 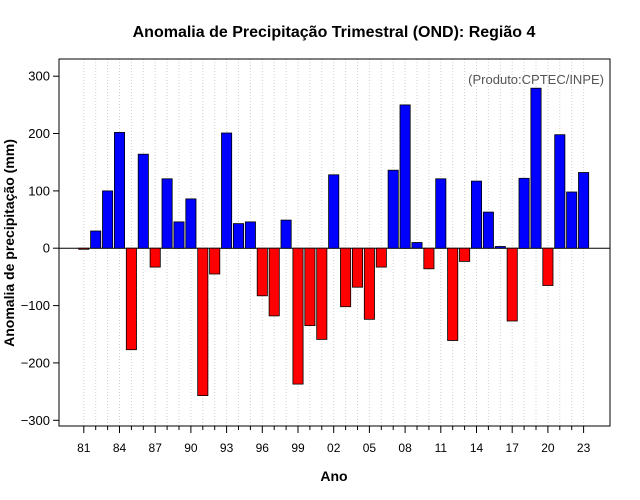 I want to click on bar-2009, so click(x=417, y=245).